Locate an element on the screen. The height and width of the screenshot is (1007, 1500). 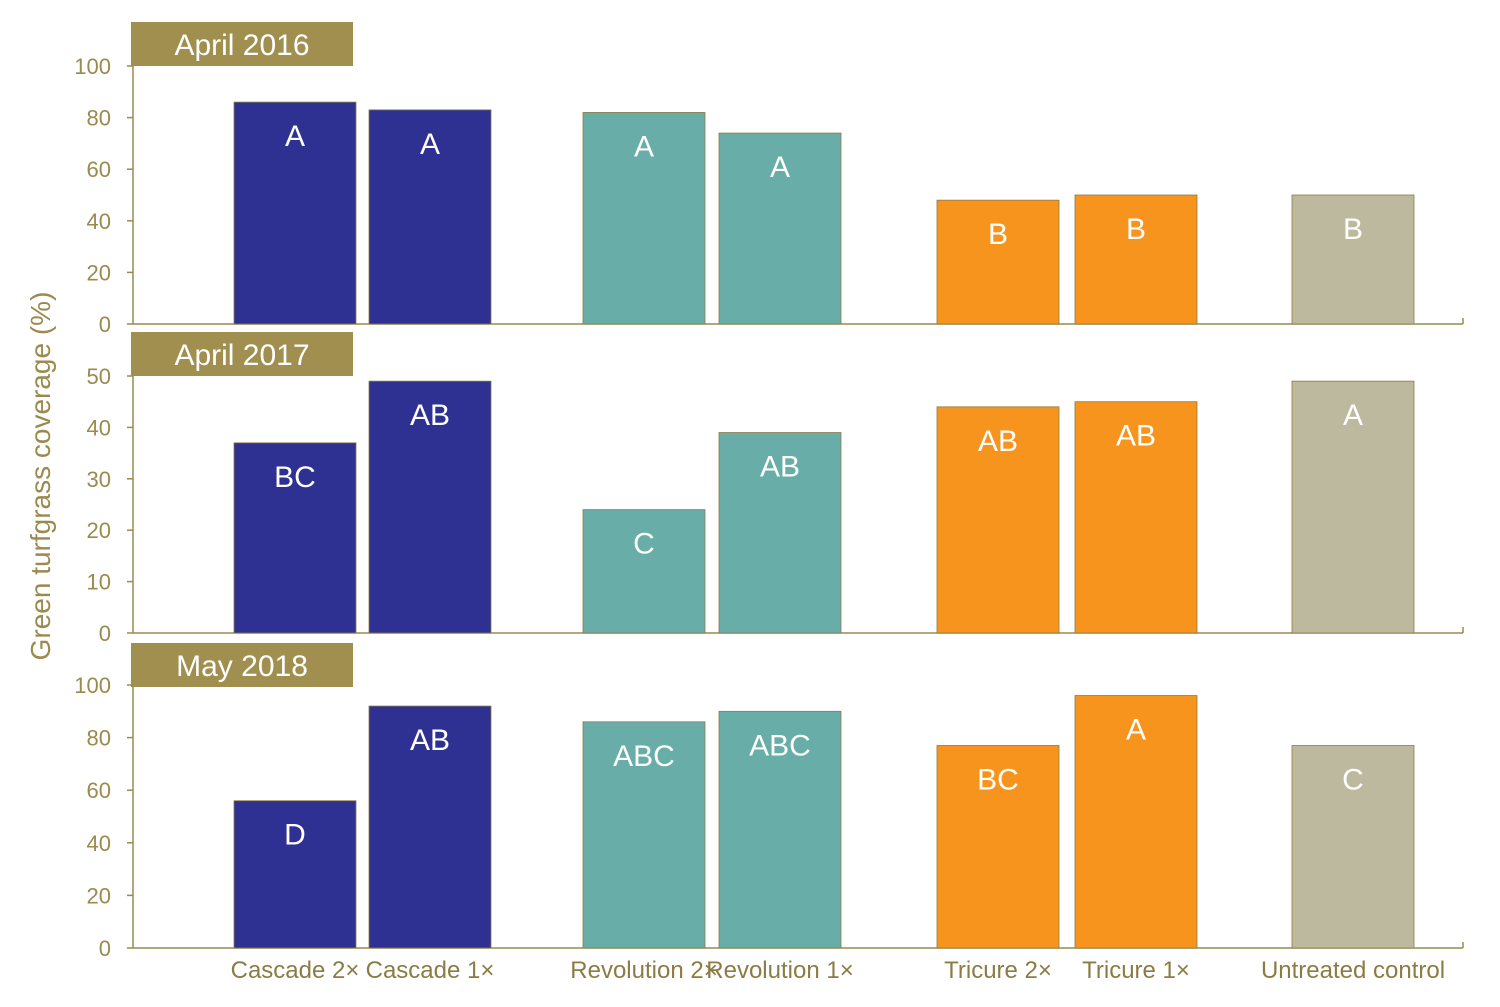
x-category-label: Untreated control is located at coordinates (1353, 970).